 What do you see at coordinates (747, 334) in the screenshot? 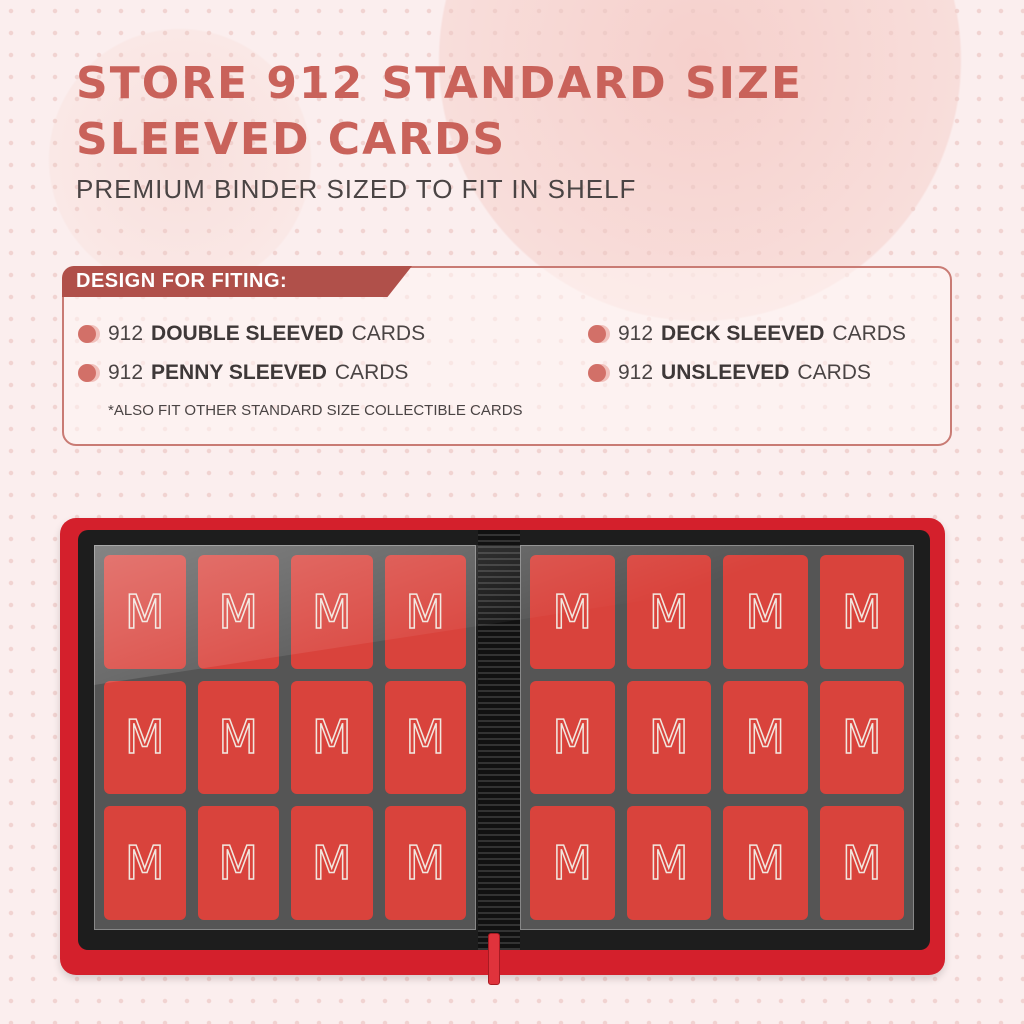
I see `feature-item: 912 DECK SLEEVED CARDS` at bounding box center [747, 334].